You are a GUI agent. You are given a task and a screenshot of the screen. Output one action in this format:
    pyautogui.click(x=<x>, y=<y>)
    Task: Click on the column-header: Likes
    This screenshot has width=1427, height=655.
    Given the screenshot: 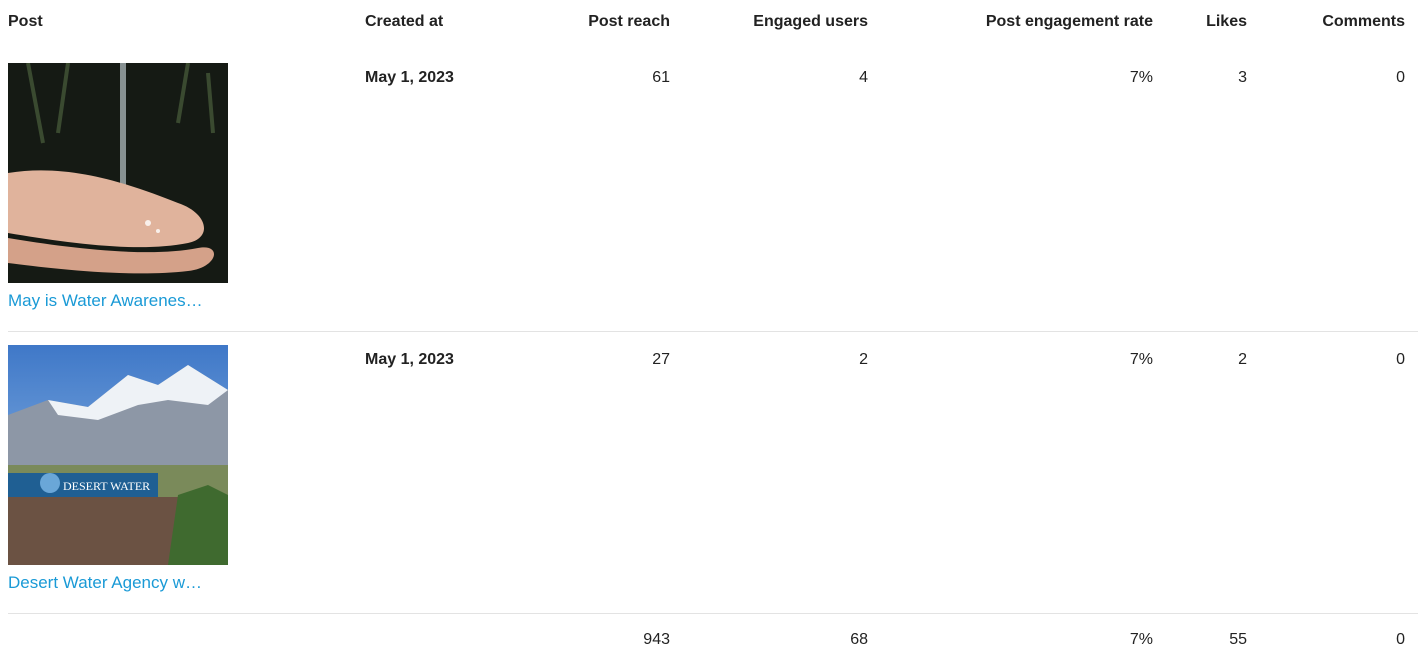 What is the action you would take?
    pyautogui.click(x=1226, y=21)
    